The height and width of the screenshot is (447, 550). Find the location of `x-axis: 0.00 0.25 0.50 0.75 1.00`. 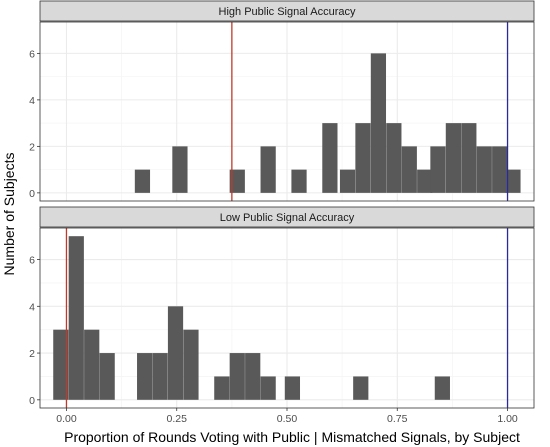

x-axis: 0.00 0.25 0.50 0.75 1.00 is located at coordinates (287, 416).